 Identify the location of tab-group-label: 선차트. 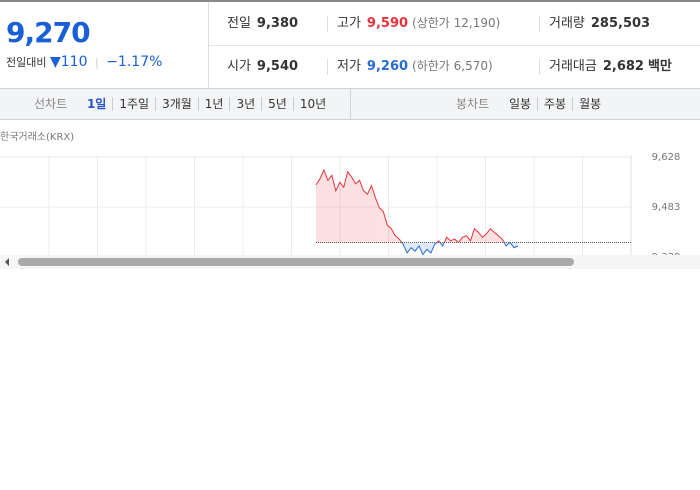
(51, 104).